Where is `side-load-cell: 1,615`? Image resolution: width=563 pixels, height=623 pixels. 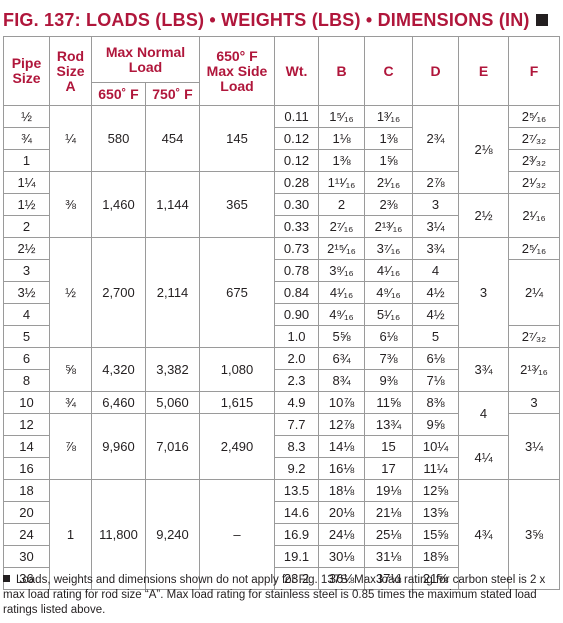 side-load-cell: 1,615 is located at coordinates (237, 402).